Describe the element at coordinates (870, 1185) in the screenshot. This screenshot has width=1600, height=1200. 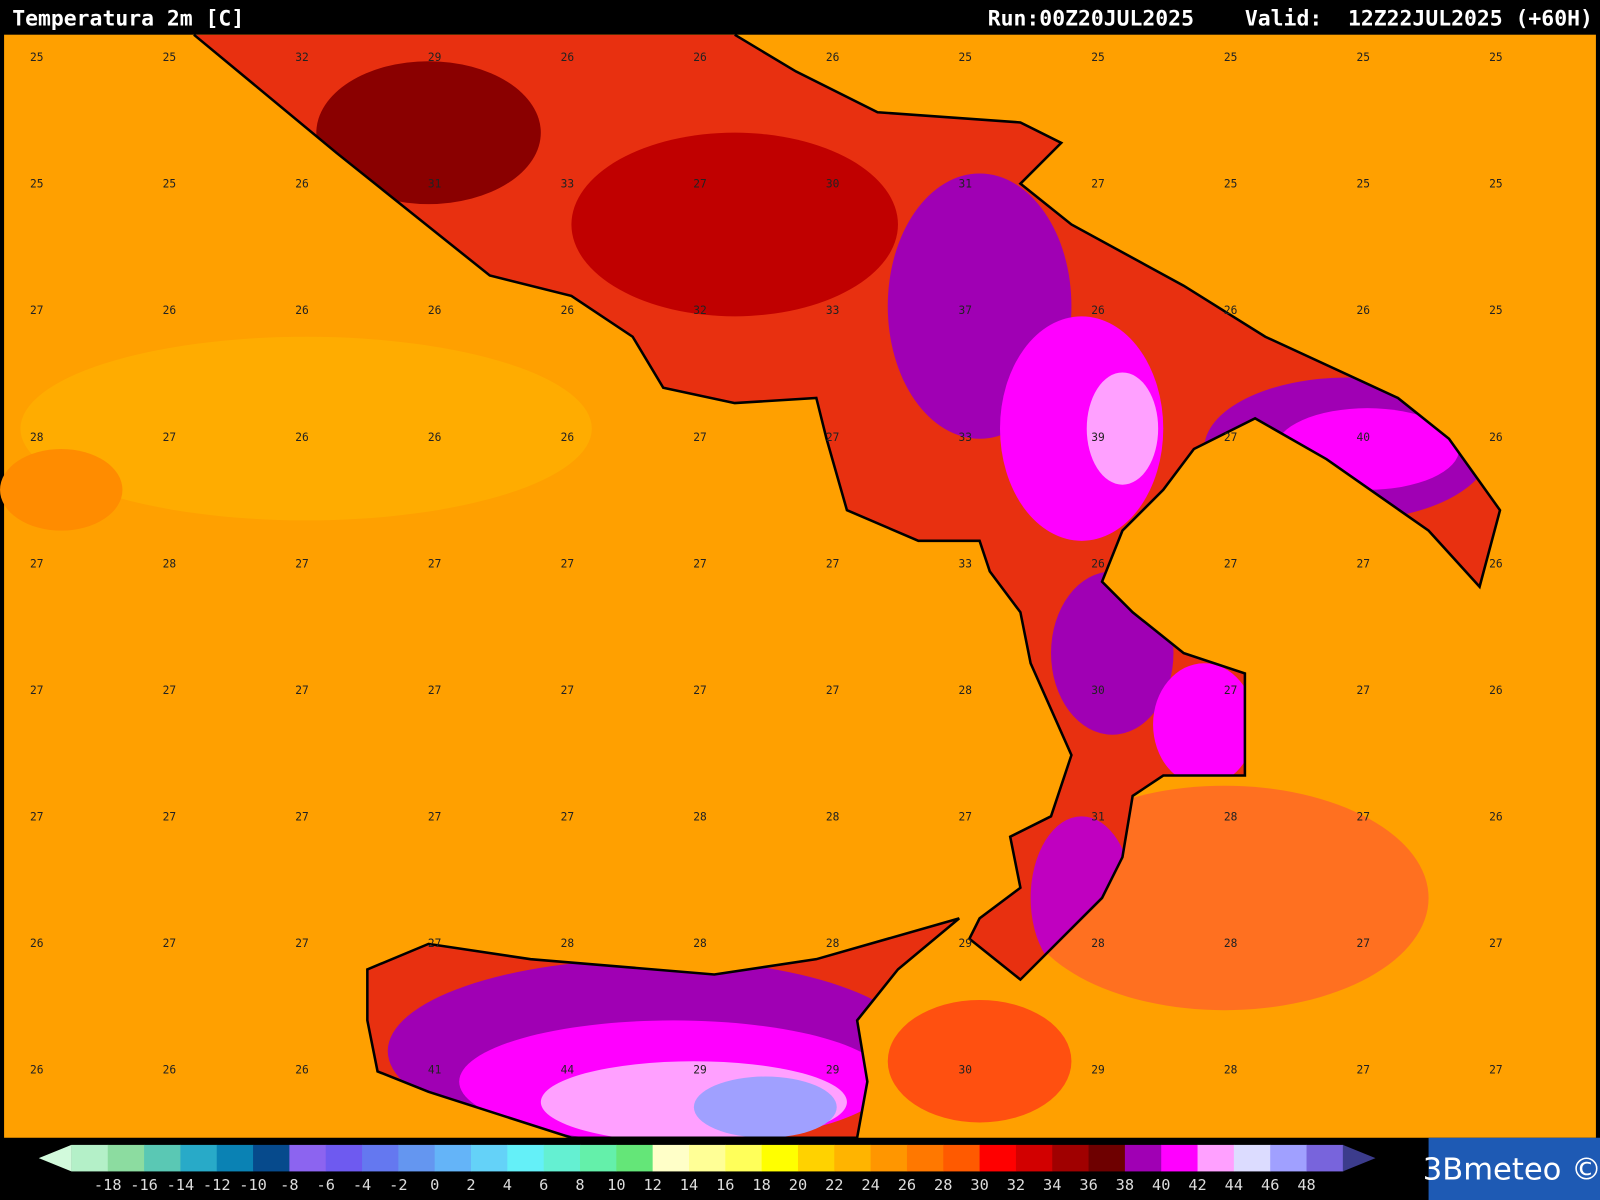
I see `legend-label: 24` at that location.